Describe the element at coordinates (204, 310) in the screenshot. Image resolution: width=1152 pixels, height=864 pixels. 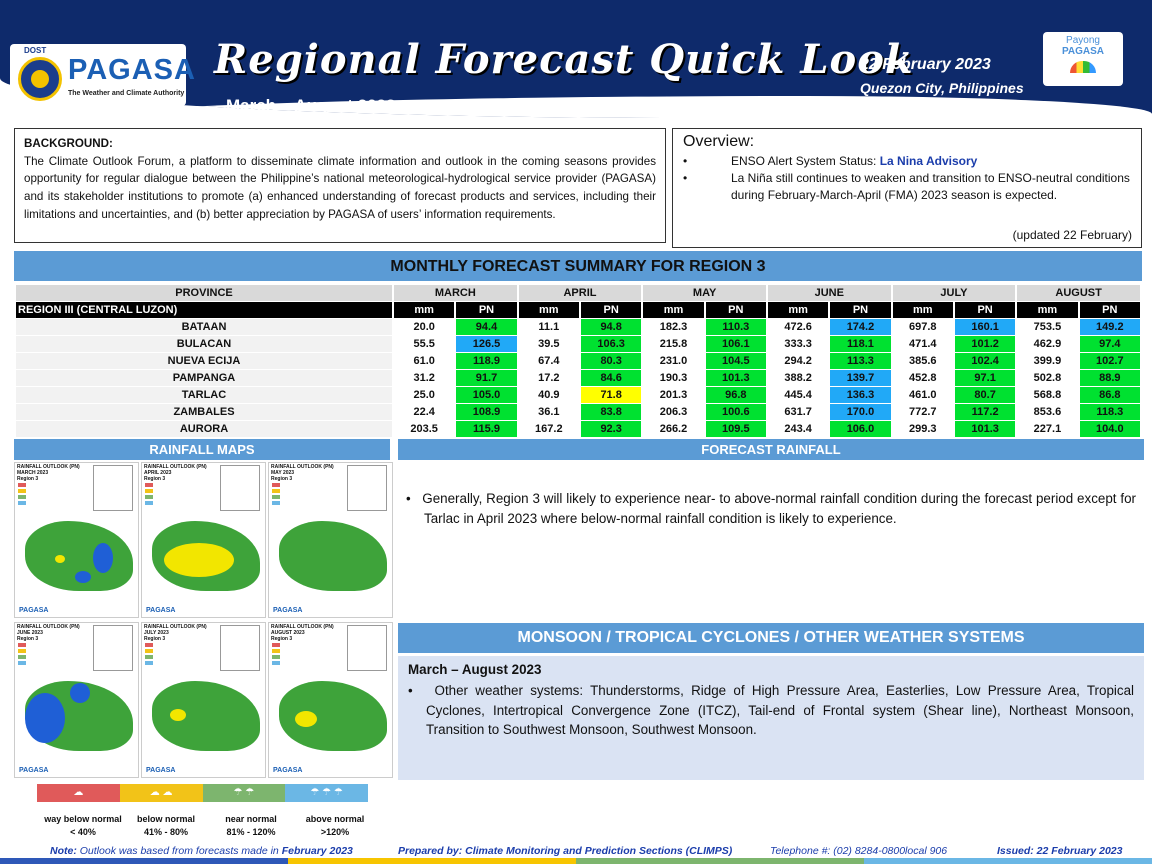
I see `region-label: REGION III (CENTRAL LUZON)` at that location.